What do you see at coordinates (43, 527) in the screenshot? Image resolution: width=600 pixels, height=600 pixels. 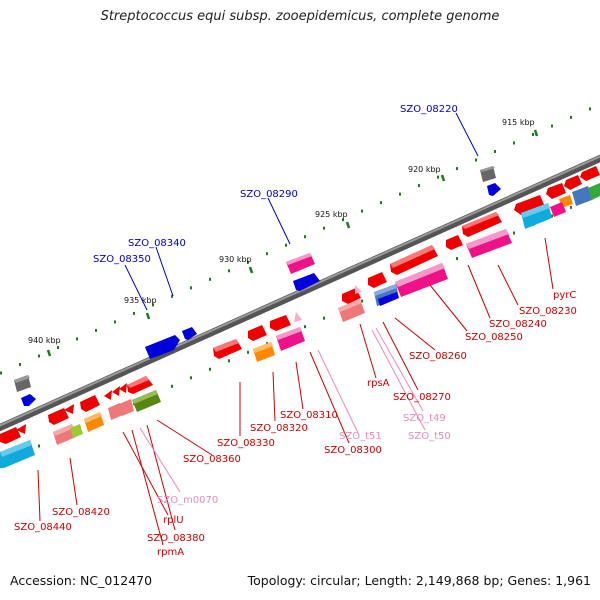 I see `label-szo-08440: SZO_08440` at bounding box center [43, 527].